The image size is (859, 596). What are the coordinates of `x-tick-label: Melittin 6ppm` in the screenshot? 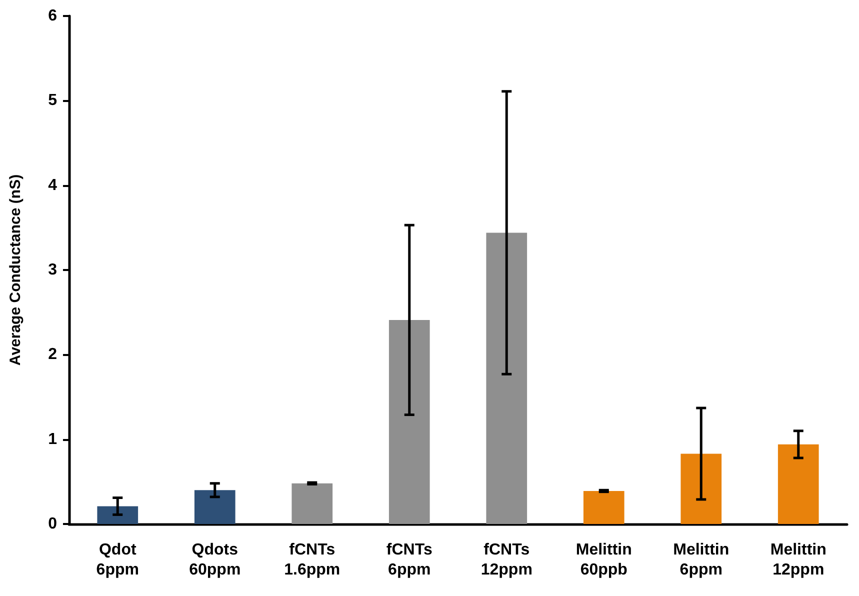 It's located at (701, 560).